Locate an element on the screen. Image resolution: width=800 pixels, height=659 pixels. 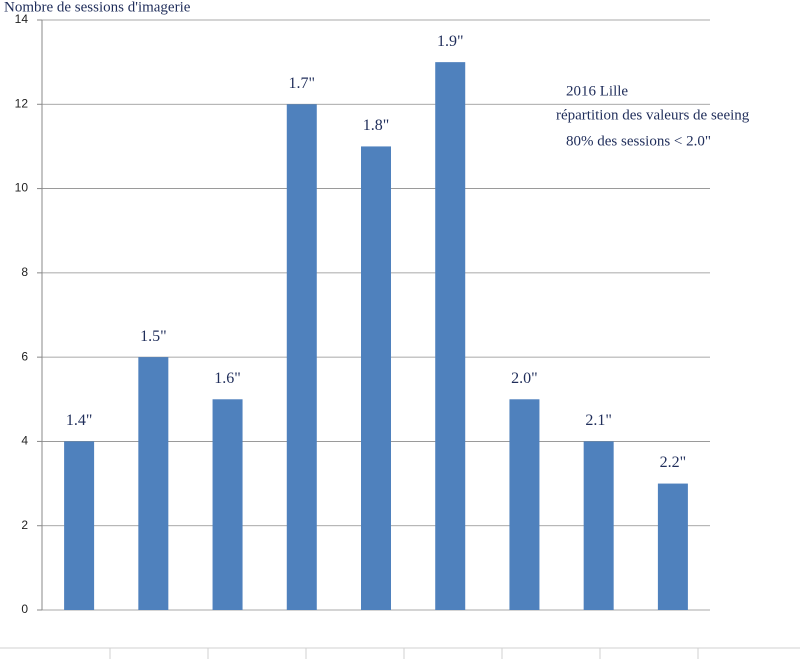
category-label: 2.0" is located at coordinates (524, 378).